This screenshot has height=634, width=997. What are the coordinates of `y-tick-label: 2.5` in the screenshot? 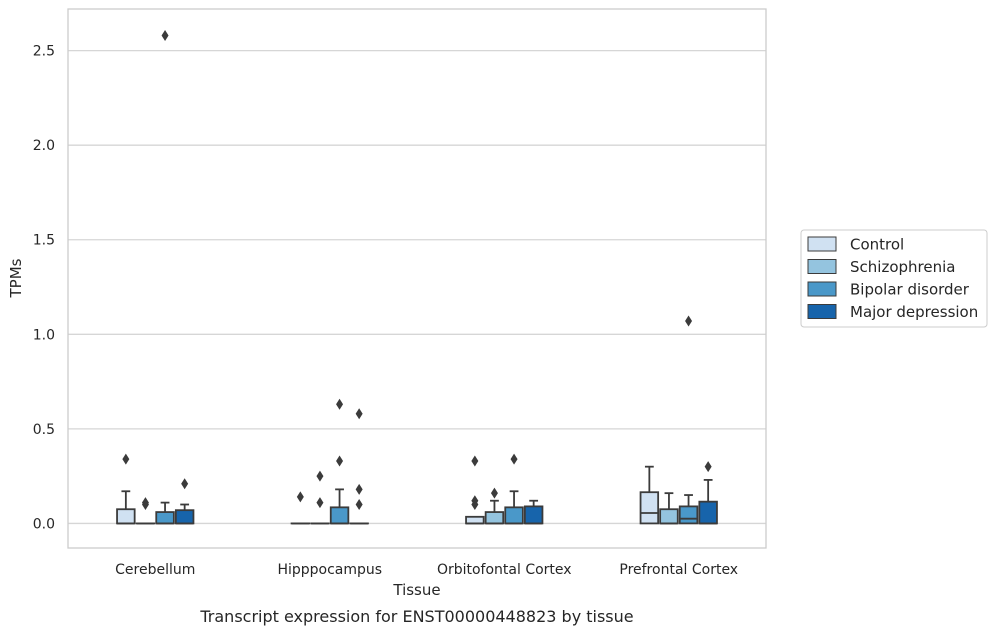 It's located at (44, 52).